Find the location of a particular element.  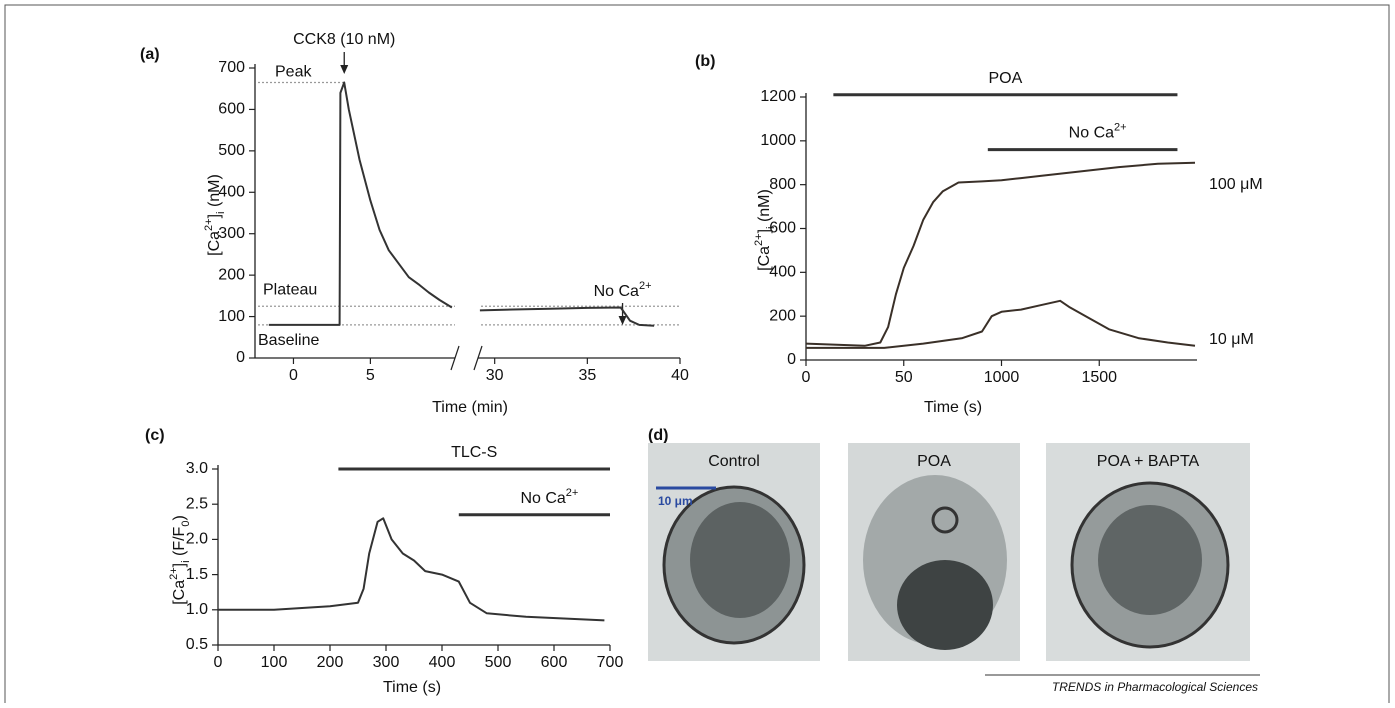

reference-label: Plateau is located at coordinates (290, 289).